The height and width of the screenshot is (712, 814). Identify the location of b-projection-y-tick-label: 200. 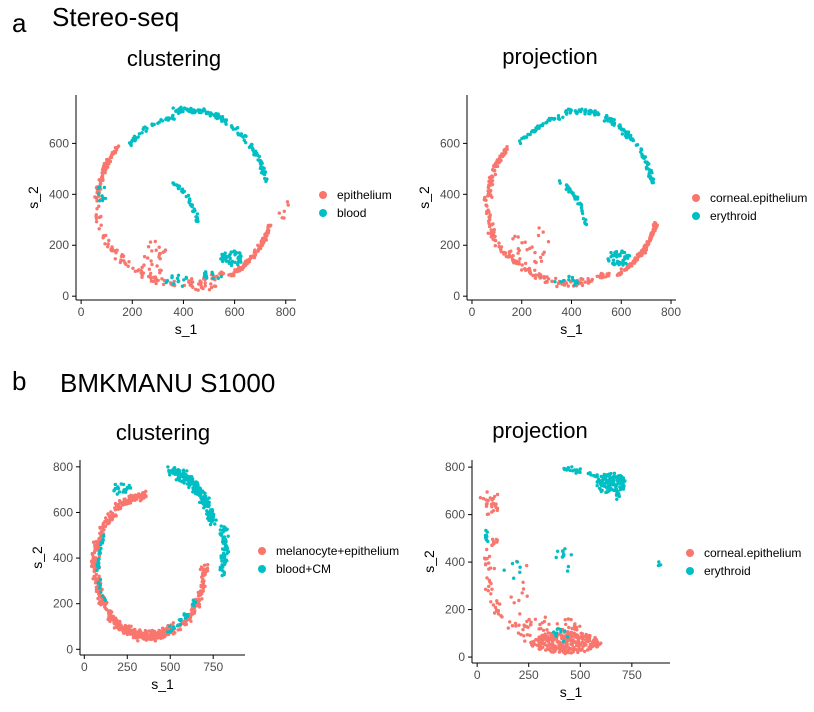
(455, 610).